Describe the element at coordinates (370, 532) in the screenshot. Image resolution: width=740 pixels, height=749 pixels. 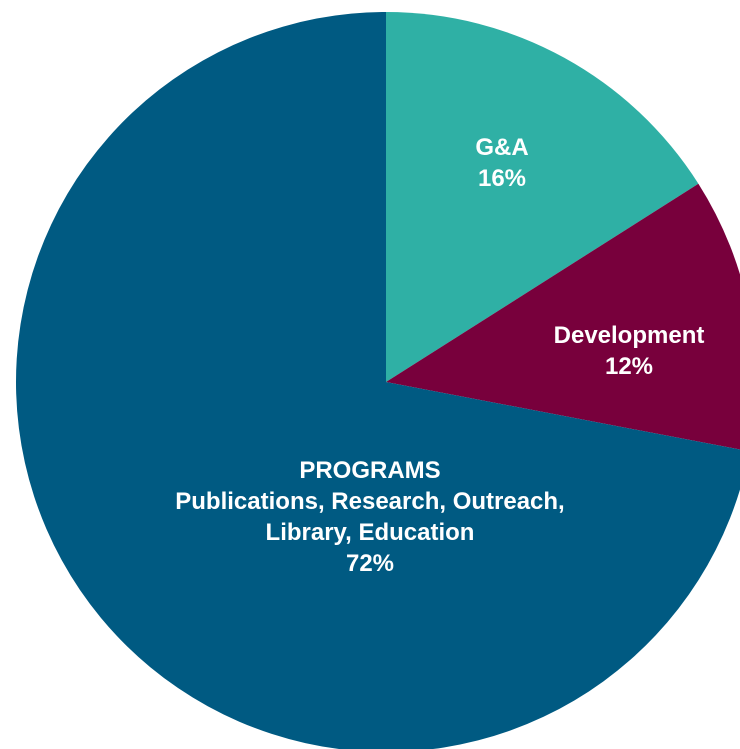
I see `slice-name-label: Library, Education` at that location.